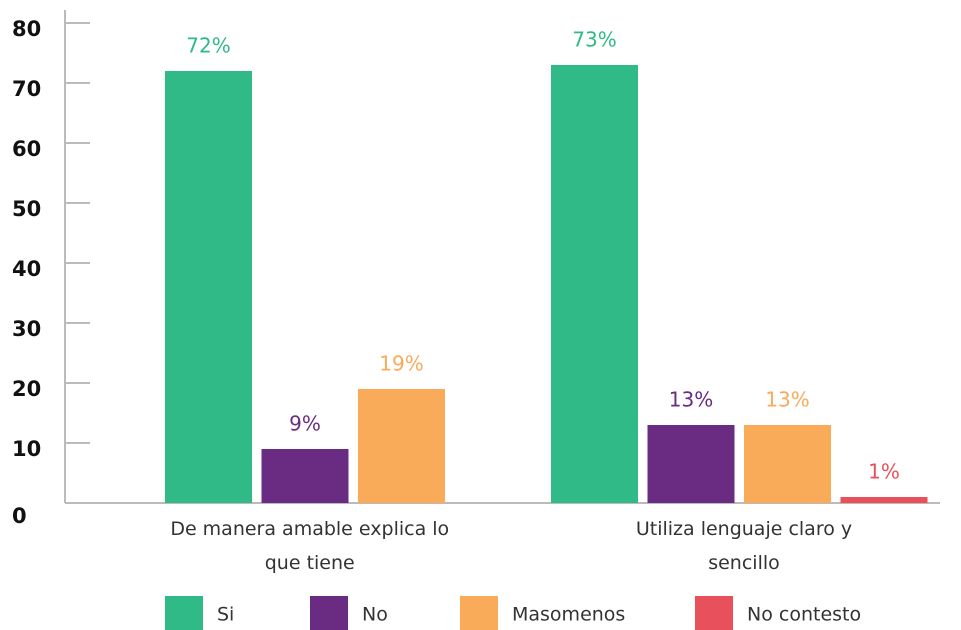 This screenshot has width=961, height=630. What do you see at coordinates (26, 209) in the screenshot?
I see `y-tick-label: 50` at bounding box center [26, 209].